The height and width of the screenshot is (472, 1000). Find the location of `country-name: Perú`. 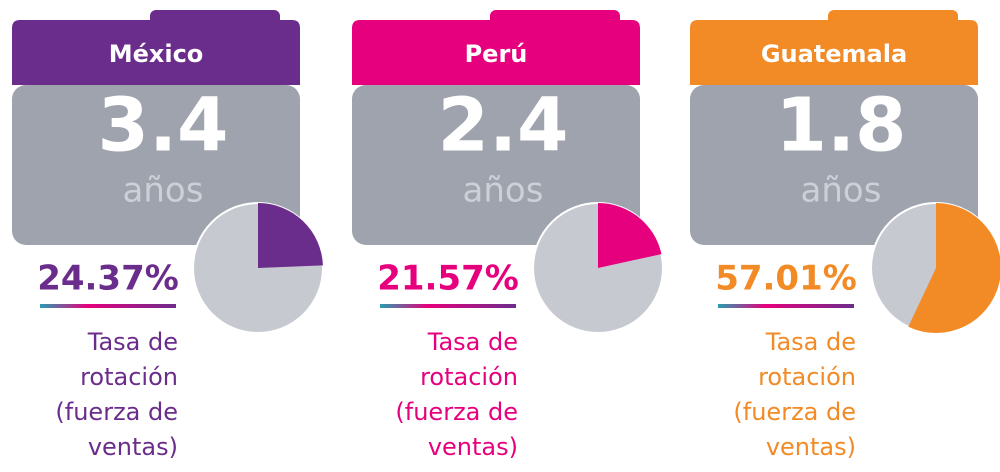

country-name: Perú is located at coordinates (496, 54).